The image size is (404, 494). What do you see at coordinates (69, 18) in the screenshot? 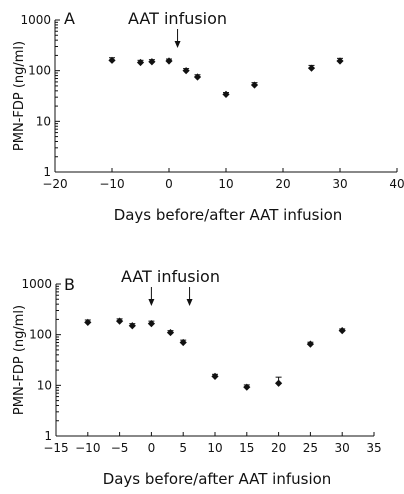
I see `panel-label: A` at bounding box center [69, 18].